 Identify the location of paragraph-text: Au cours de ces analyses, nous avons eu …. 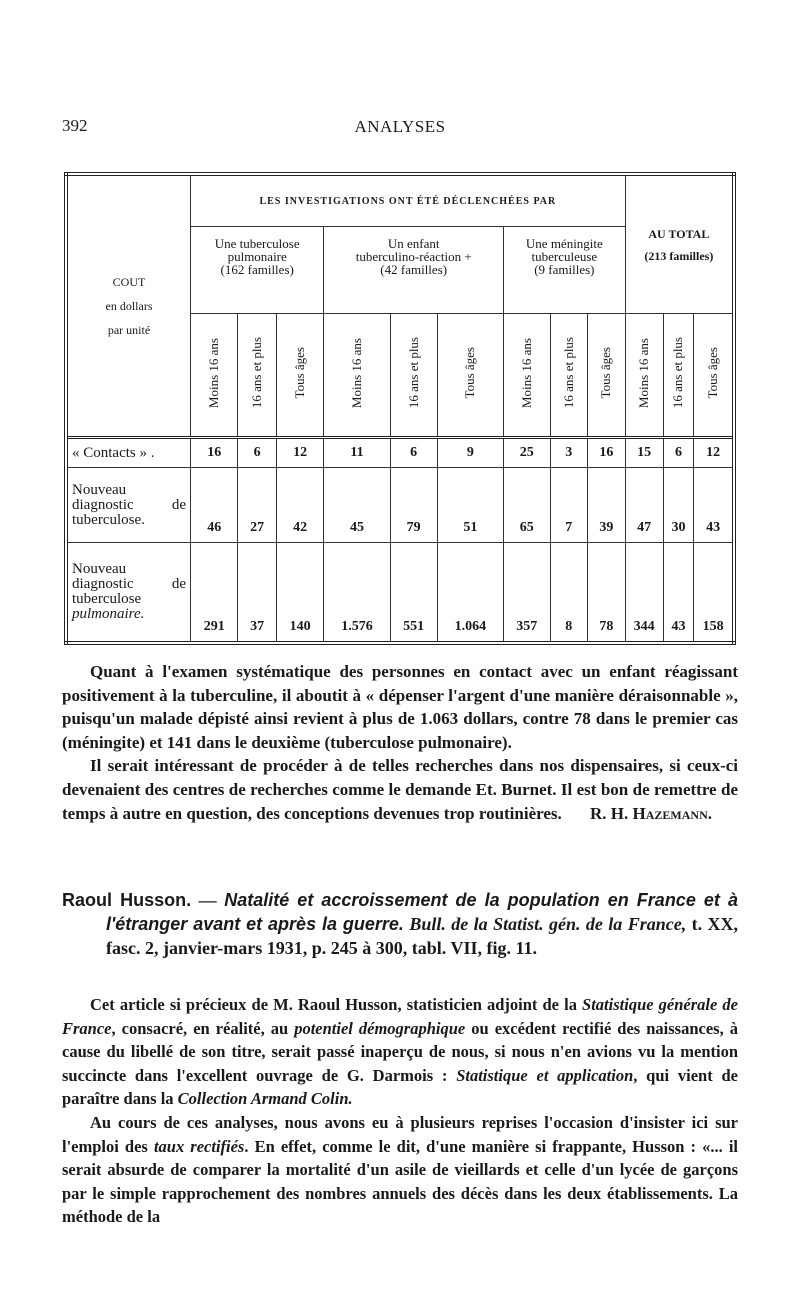
(400, 1134).